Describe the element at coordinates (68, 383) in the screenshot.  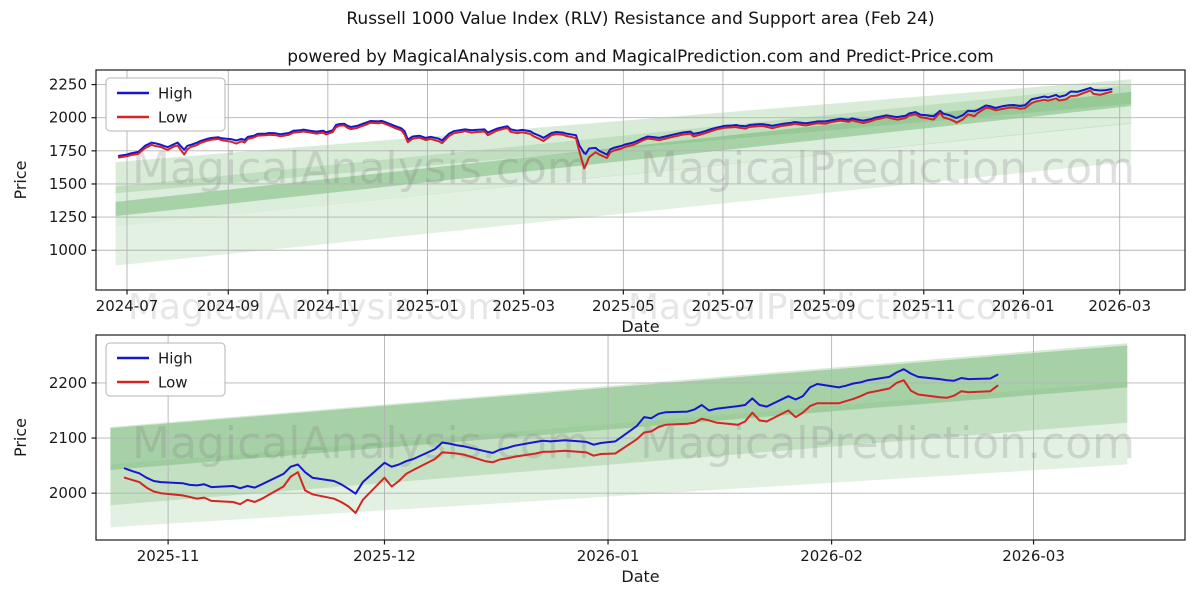
I see `y-tick-label: 2200` at that location.